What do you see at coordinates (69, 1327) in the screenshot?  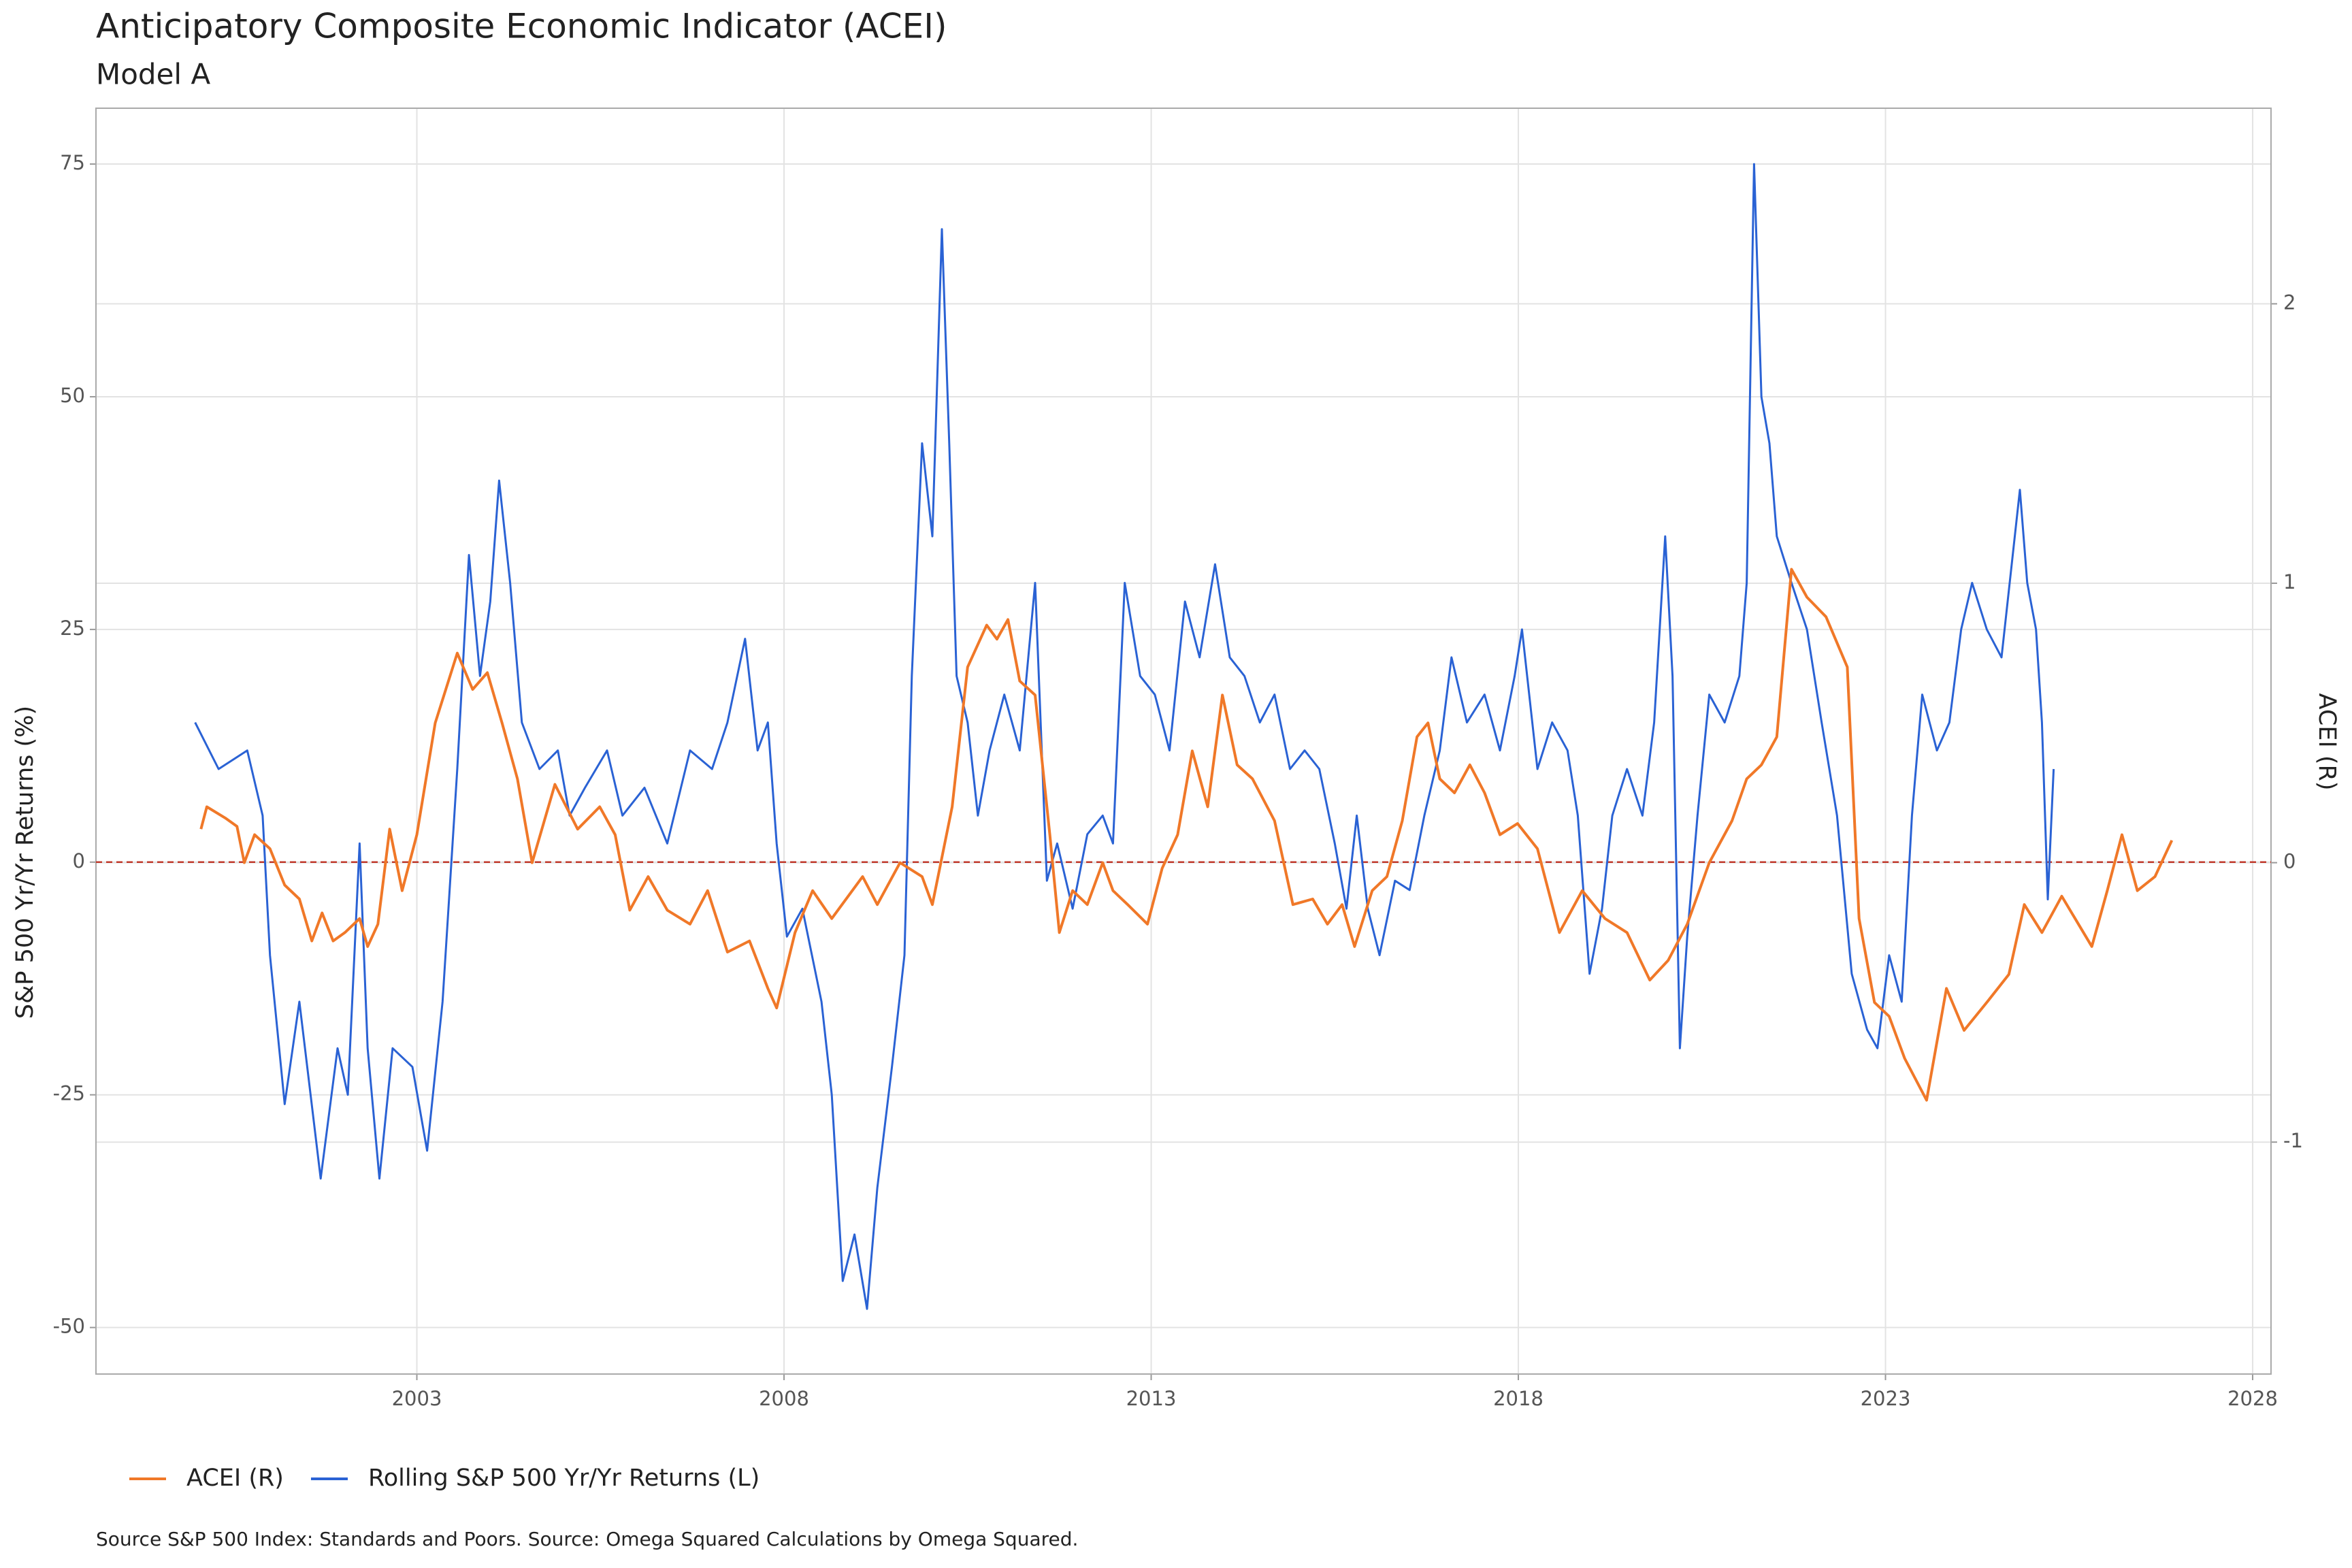 I see `y-tick-label: -50` at bounding box center [69, 1327].